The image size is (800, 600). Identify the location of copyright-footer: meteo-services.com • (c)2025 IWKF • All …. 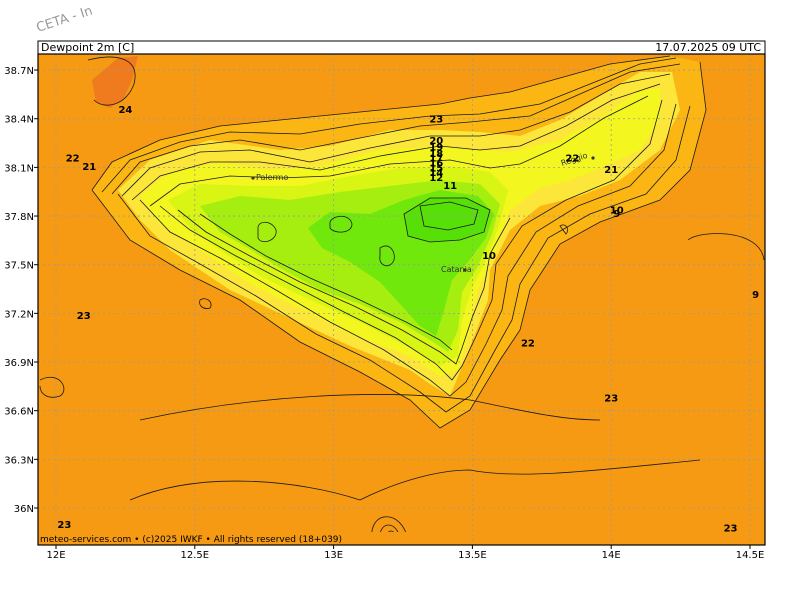
(191, 540).